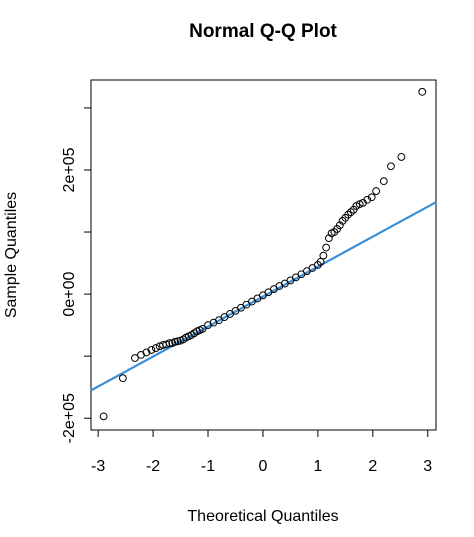 The width and height of the screenshot is (474, 537). What do you see at coordinates (69, 294) in the screenshot?
I see `y-tick-label: 0e+00` at bounding box center [69, 294].